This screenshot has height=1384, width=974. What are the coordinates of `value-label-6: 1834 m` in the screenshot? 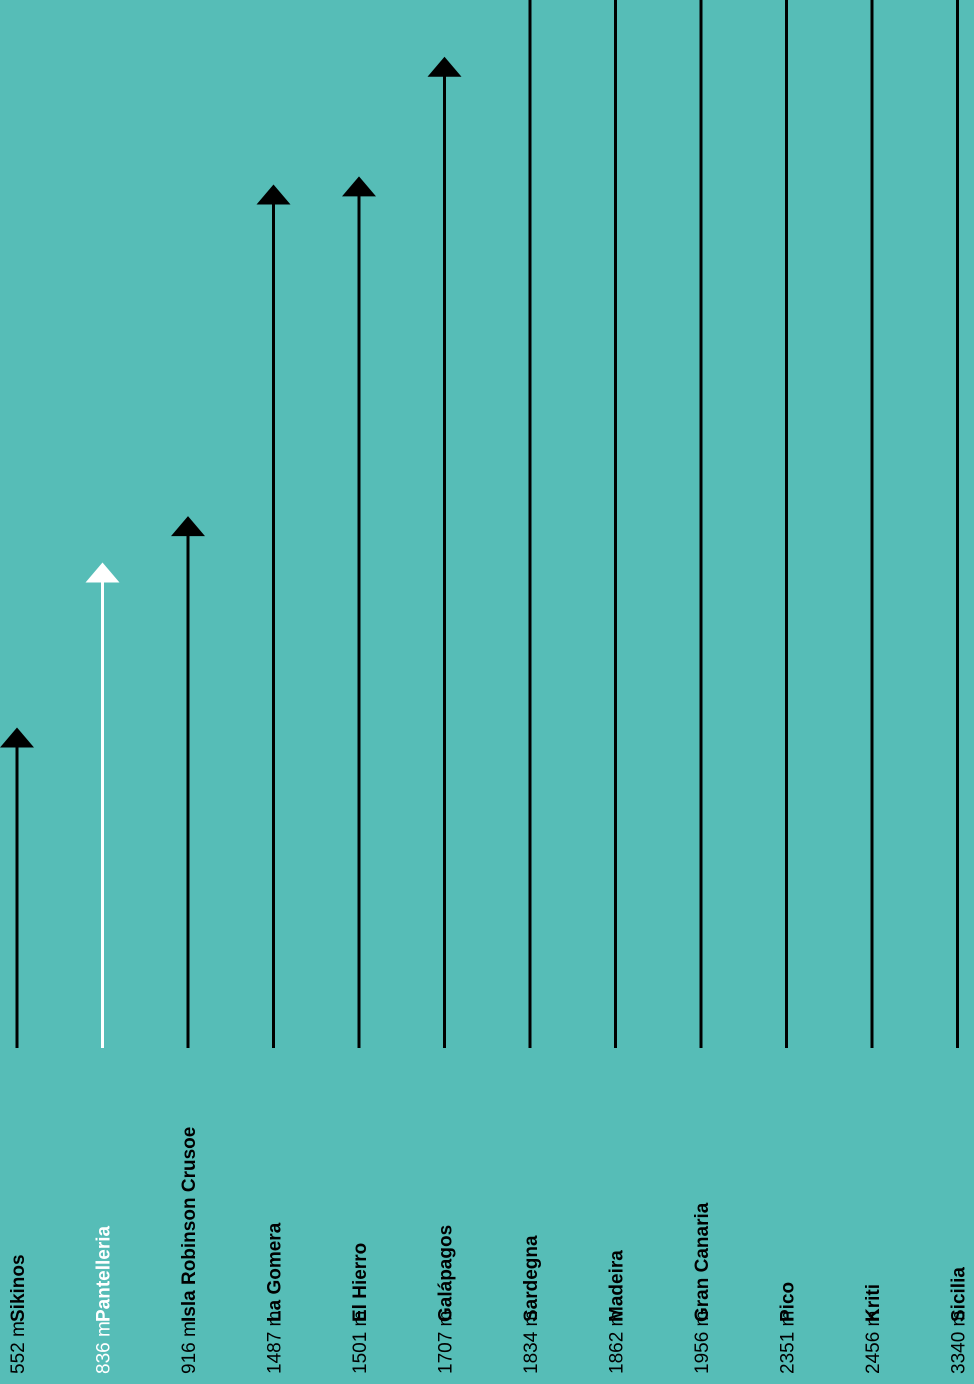 It's located at (531, 1342).